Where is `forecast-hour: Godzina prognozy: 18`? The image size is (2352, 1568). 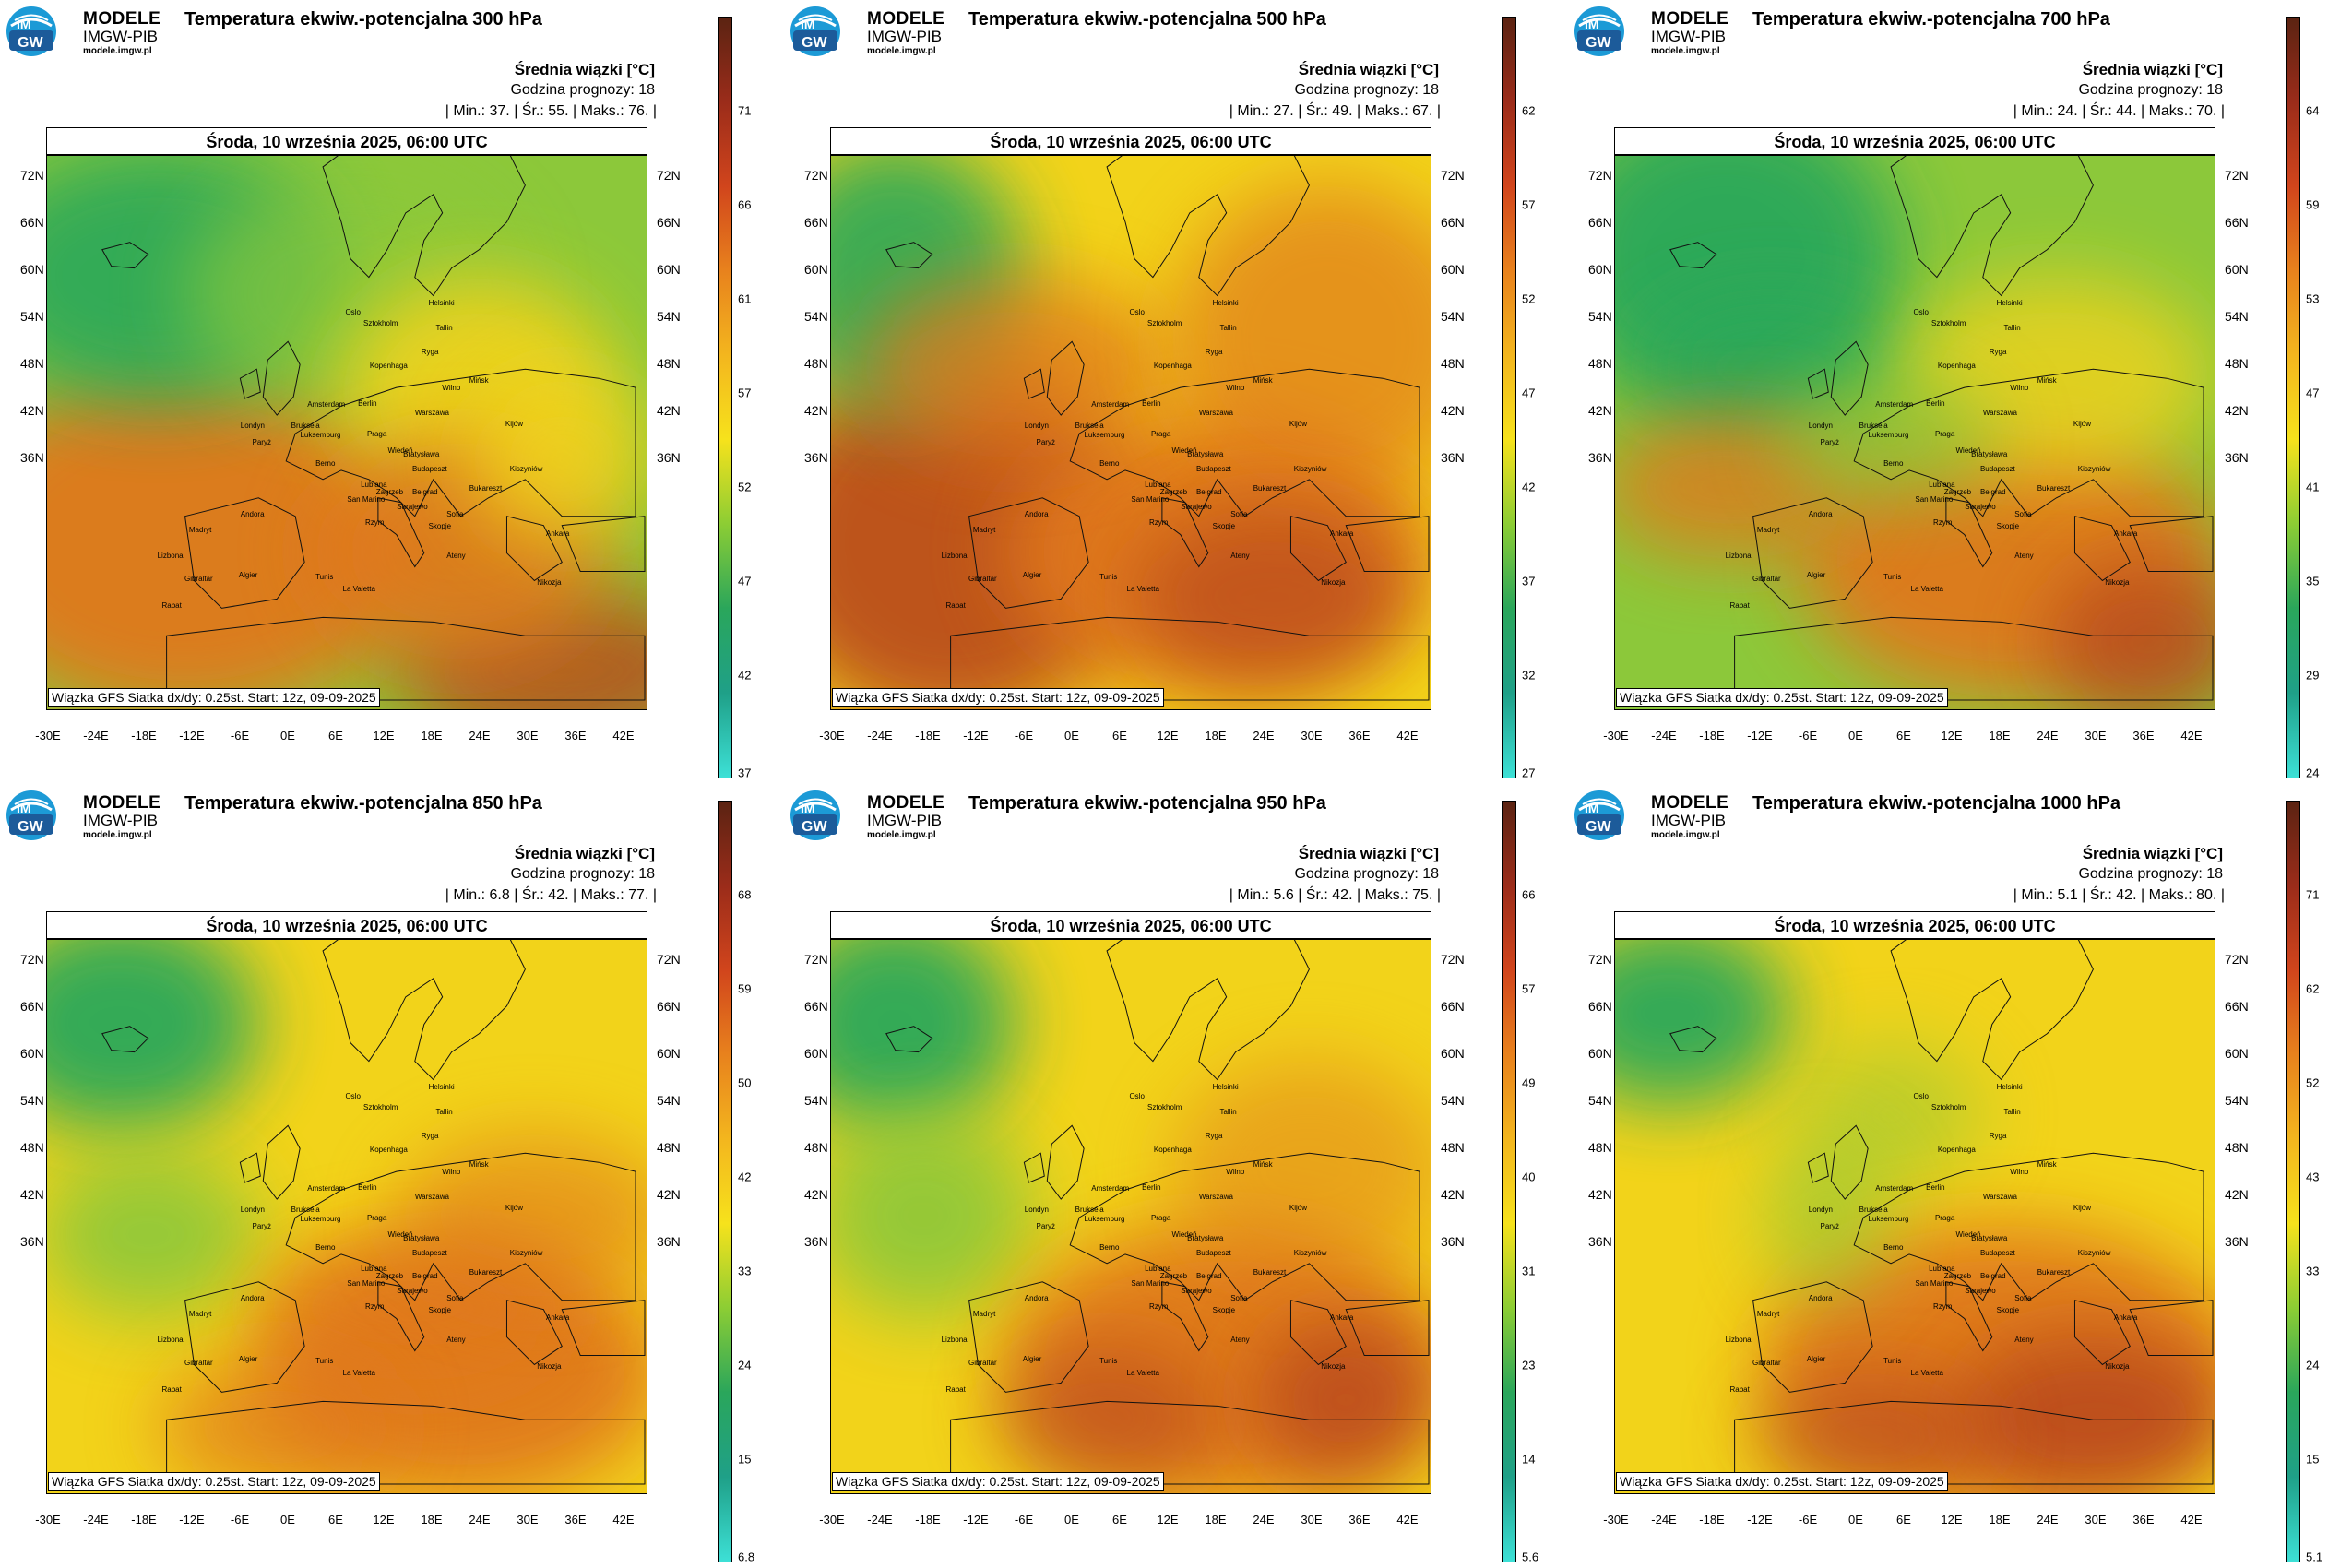
forecast-hour: Godzina prognozy: 18 is located at coordinates (1366, 90).